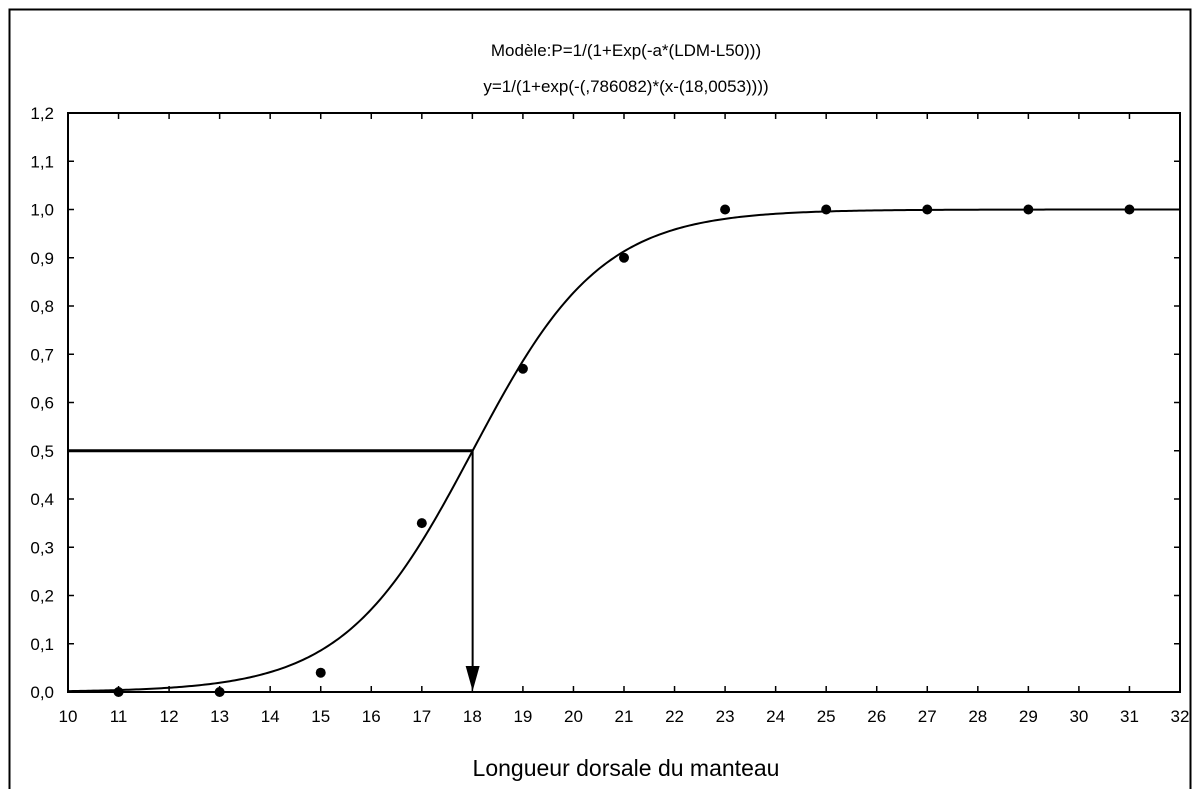 This screenshot has height=789, width=1200. I want to click on x-axis-label: Longueur dorsale du manteau, so click(626, 768).